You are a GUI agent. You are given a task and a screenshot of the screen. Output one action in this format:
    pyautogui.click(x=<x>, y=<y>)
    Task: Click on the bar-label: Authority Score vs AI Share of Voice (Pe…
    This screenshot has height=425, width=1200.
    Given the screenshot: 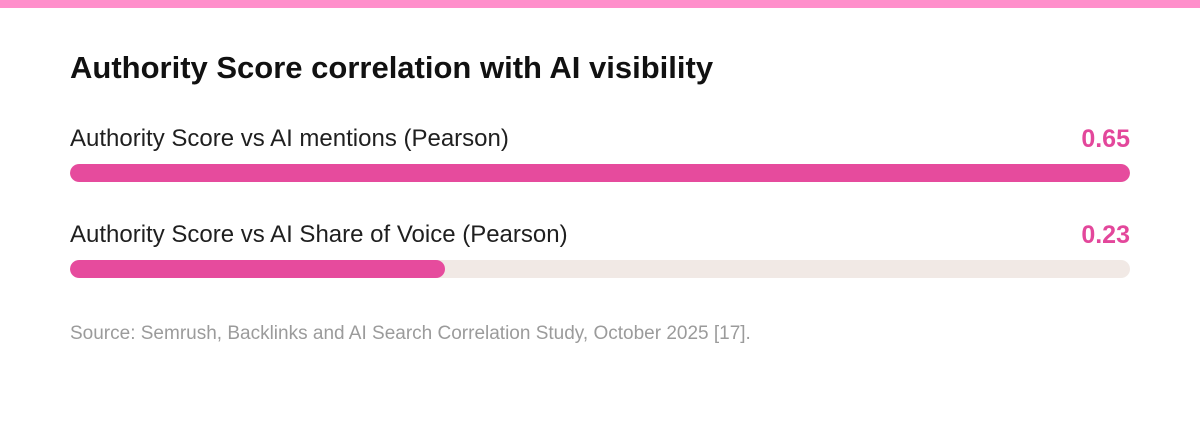 What is the action you would take?
    pyautogui.click(x=319, y=234)
    